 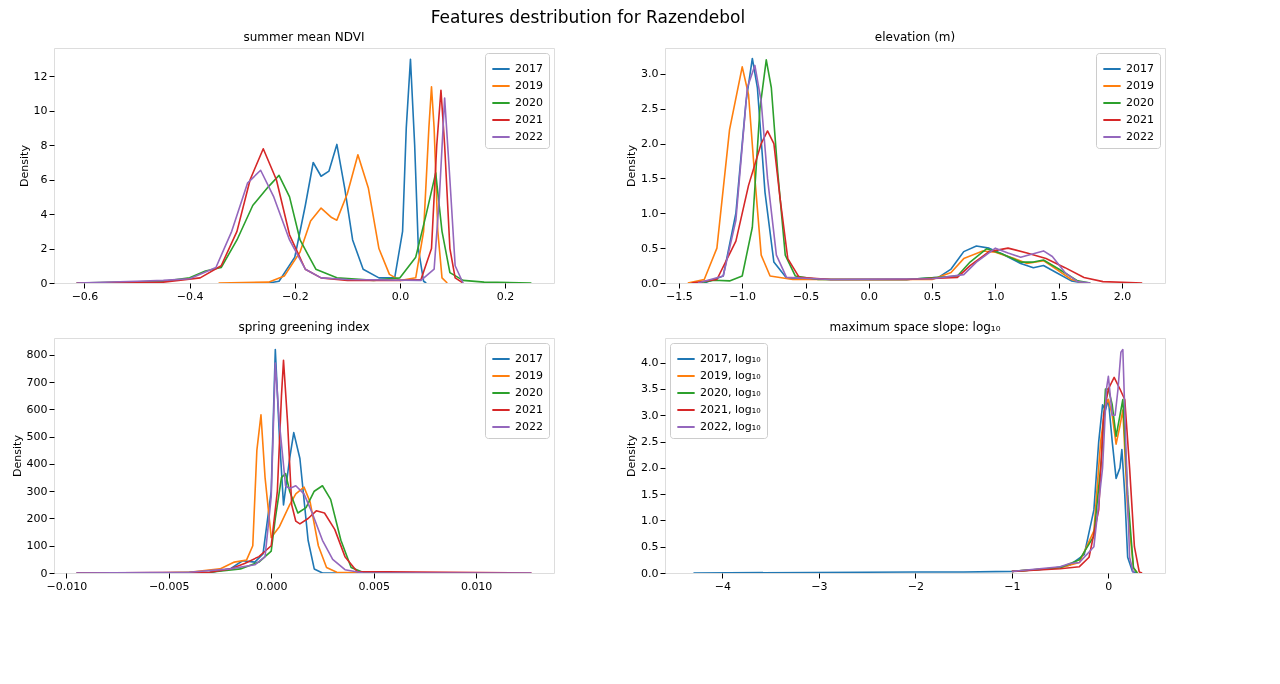 I want to click on legend-label: 2019, log₁₀, so click(x=731, y=375).